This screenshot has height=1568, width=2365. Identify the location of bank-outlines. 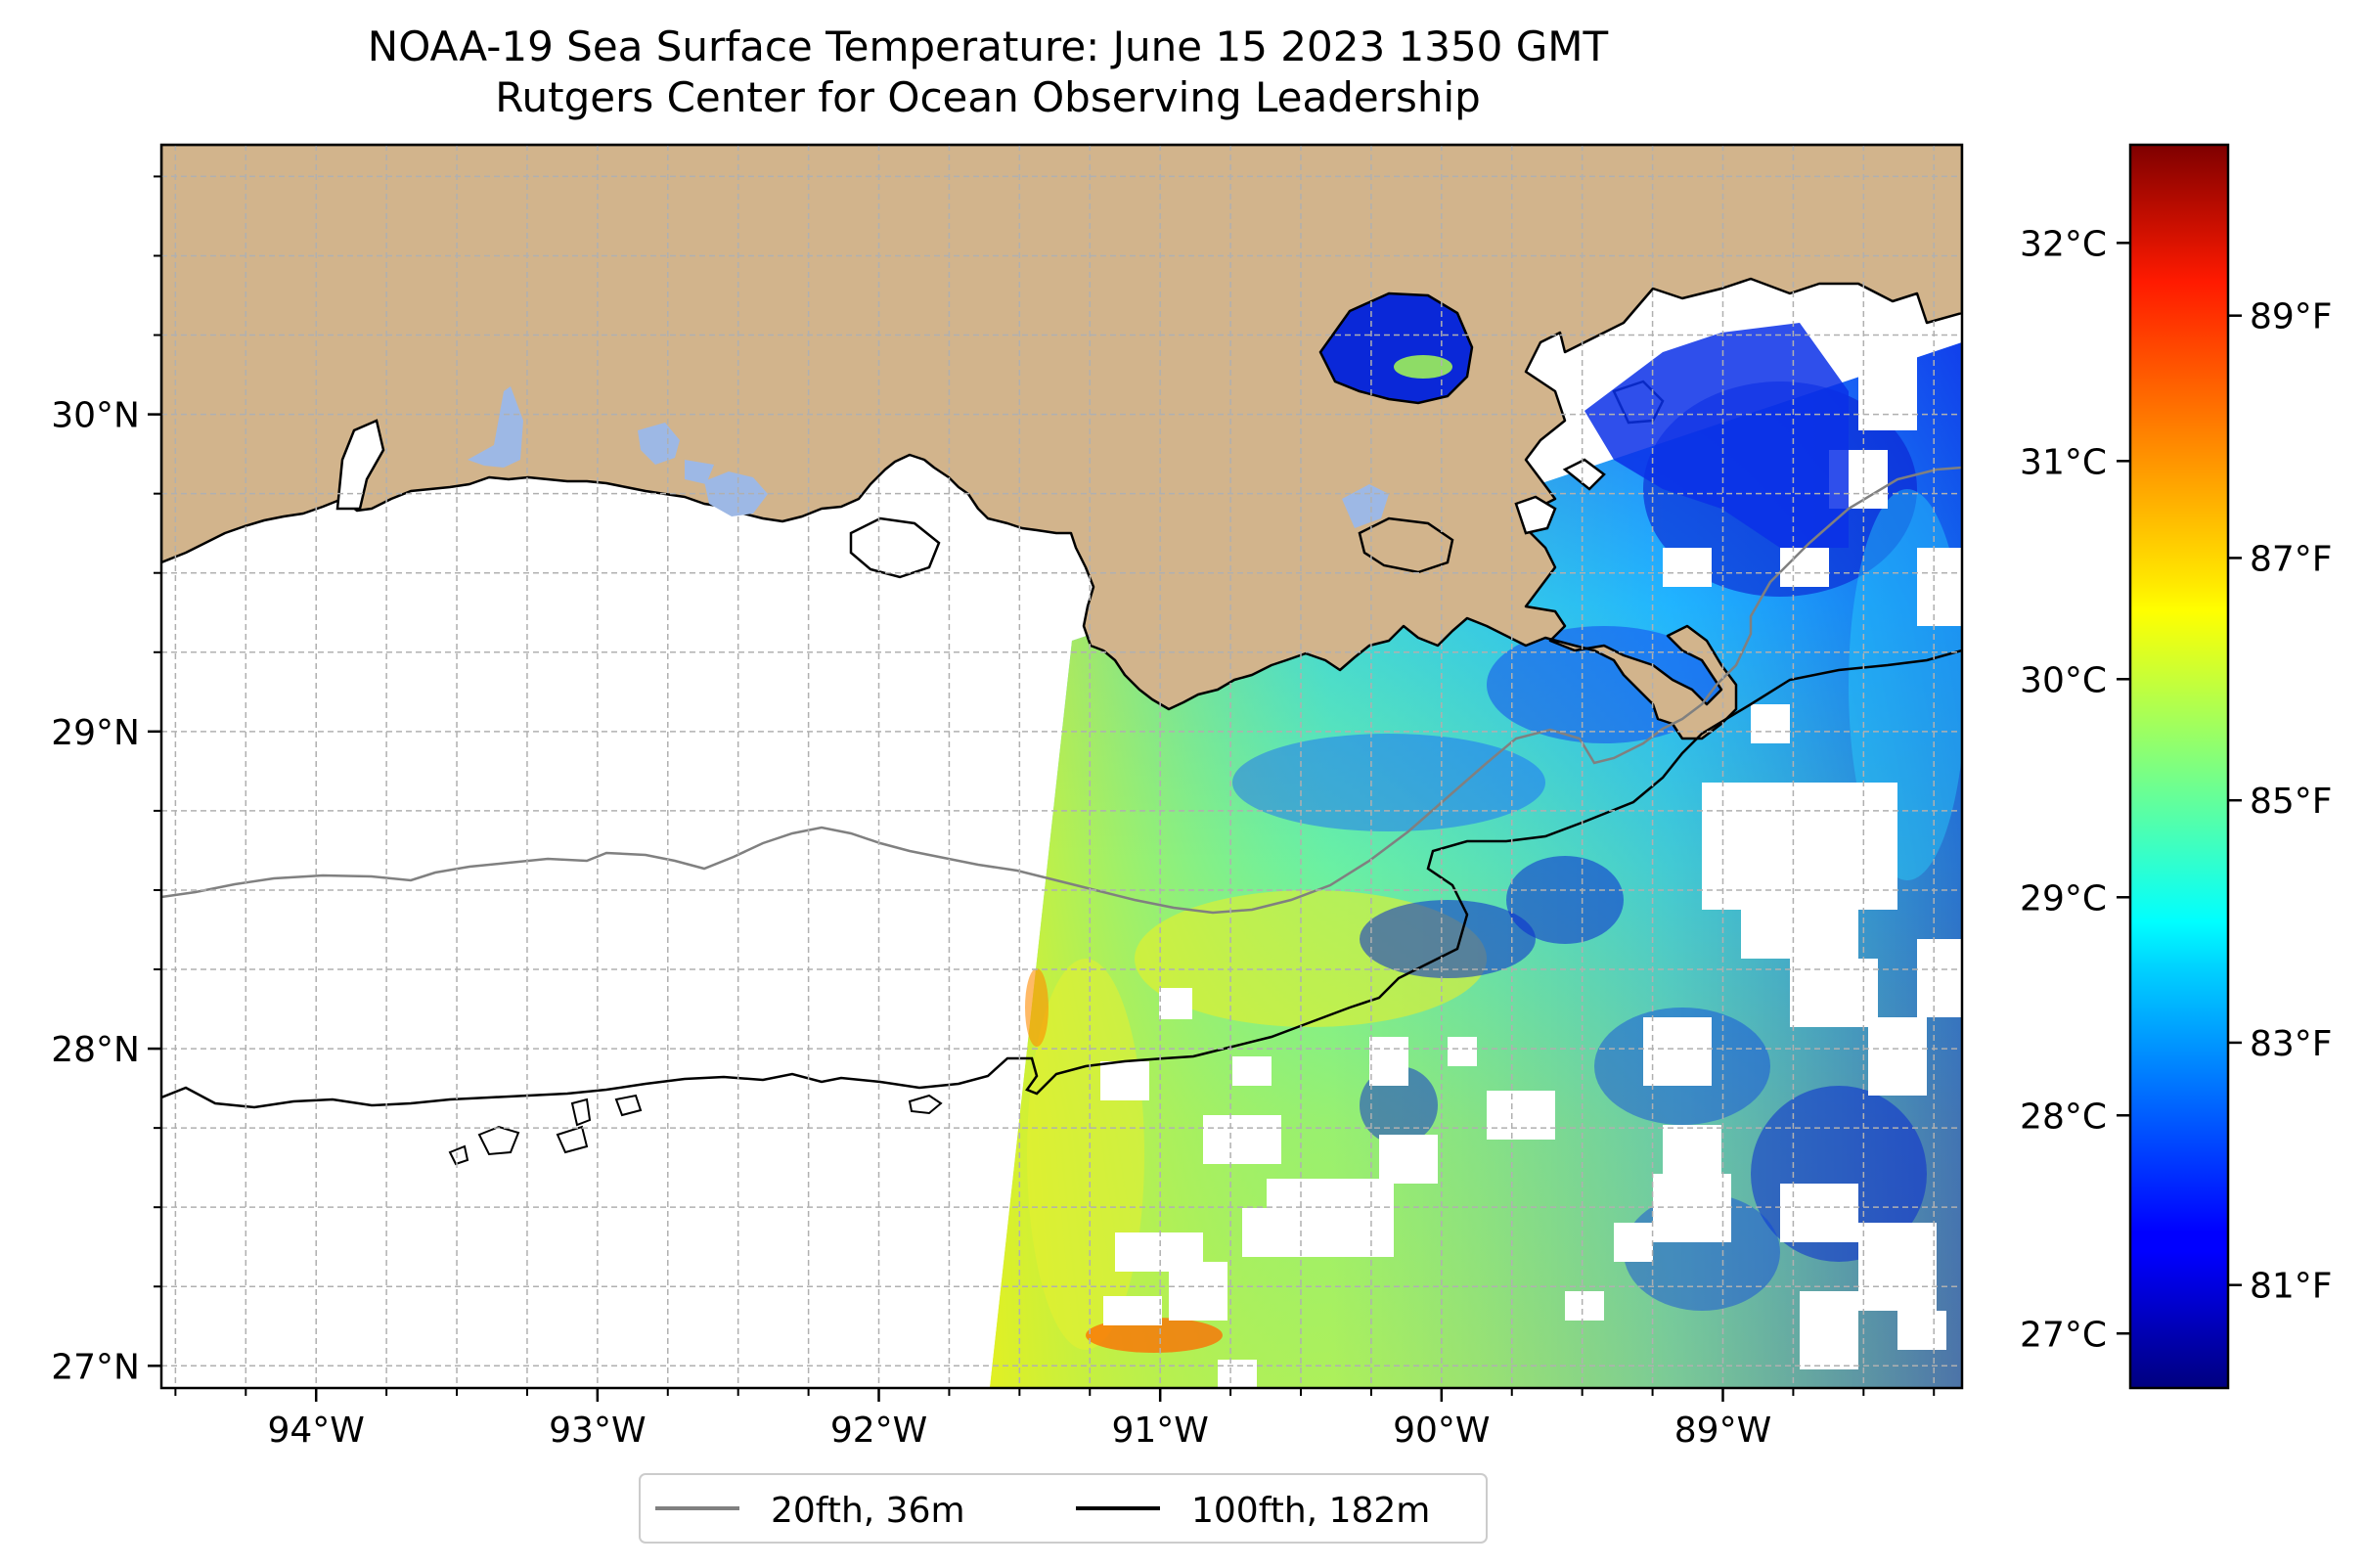
(695, 1130).